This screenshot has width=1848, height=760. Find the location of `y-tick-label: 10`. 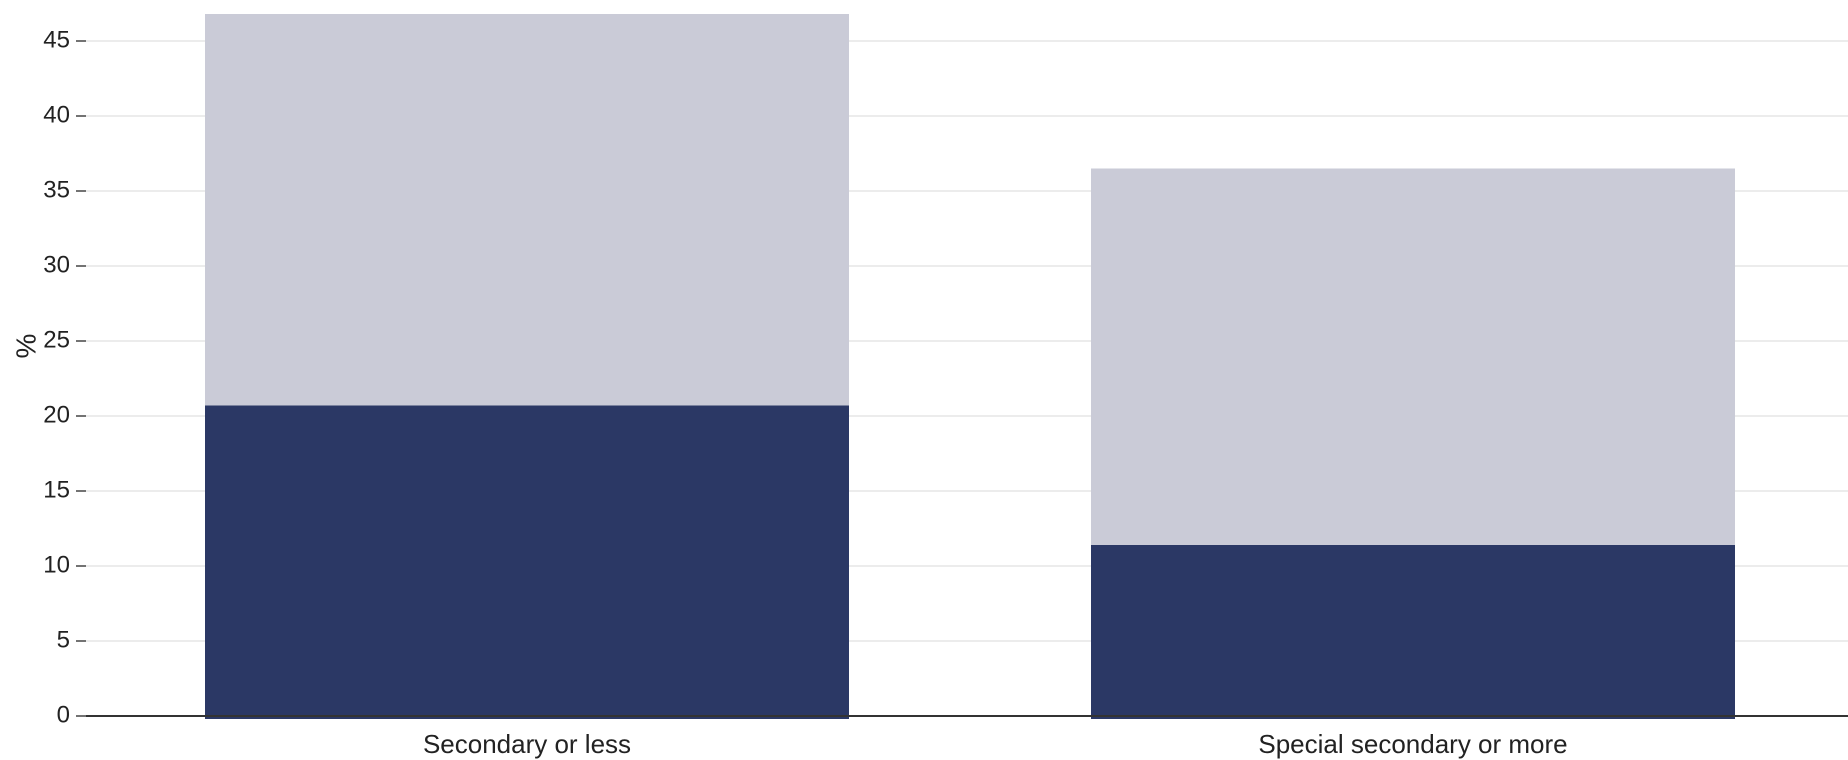

y-tick-label: 10 is located at coordinates (56, 564).